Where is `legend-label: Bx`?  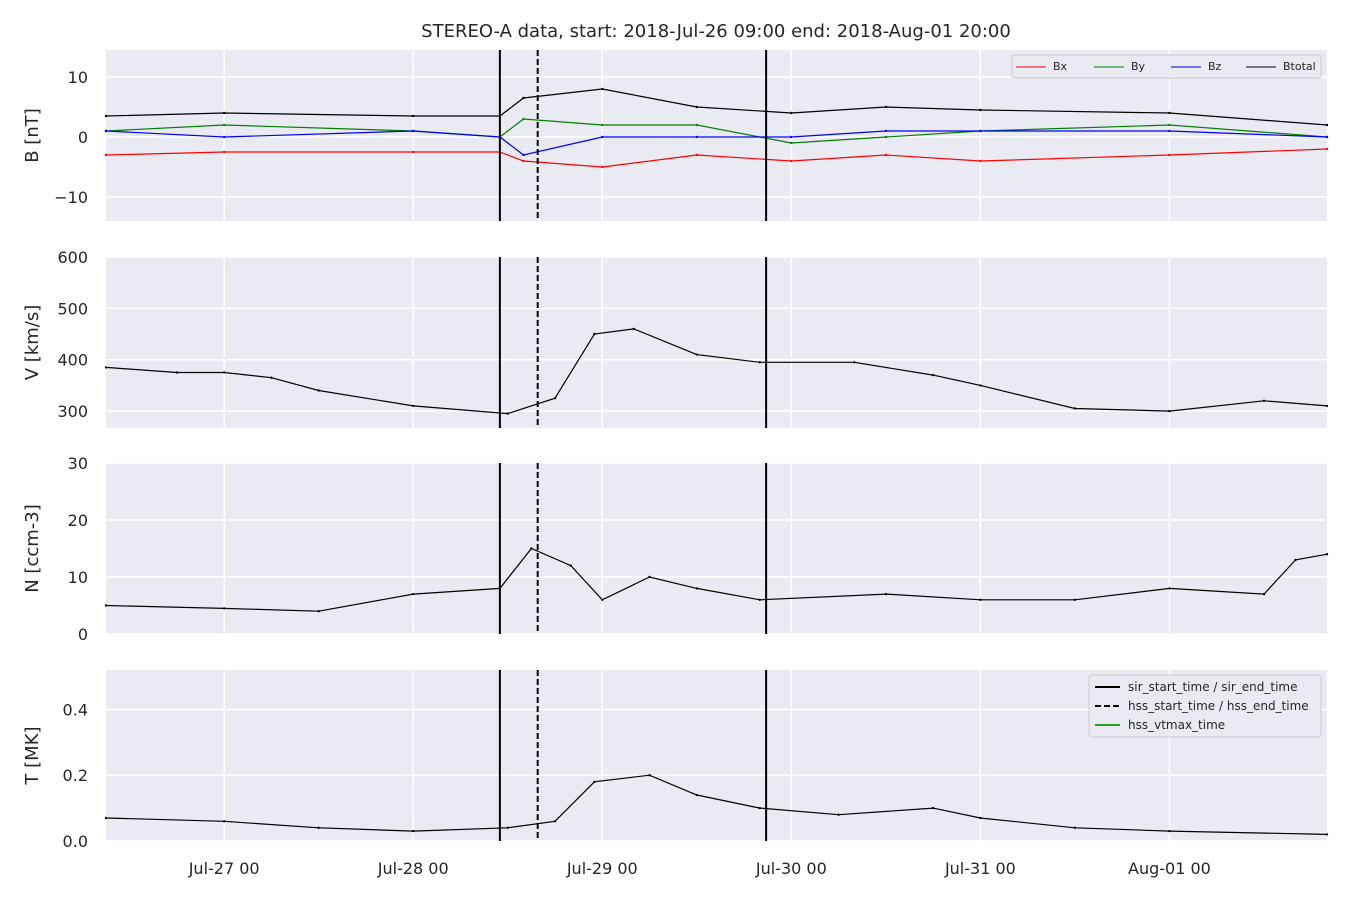 legend-label: Bx is located at coordinates (1060, 66).